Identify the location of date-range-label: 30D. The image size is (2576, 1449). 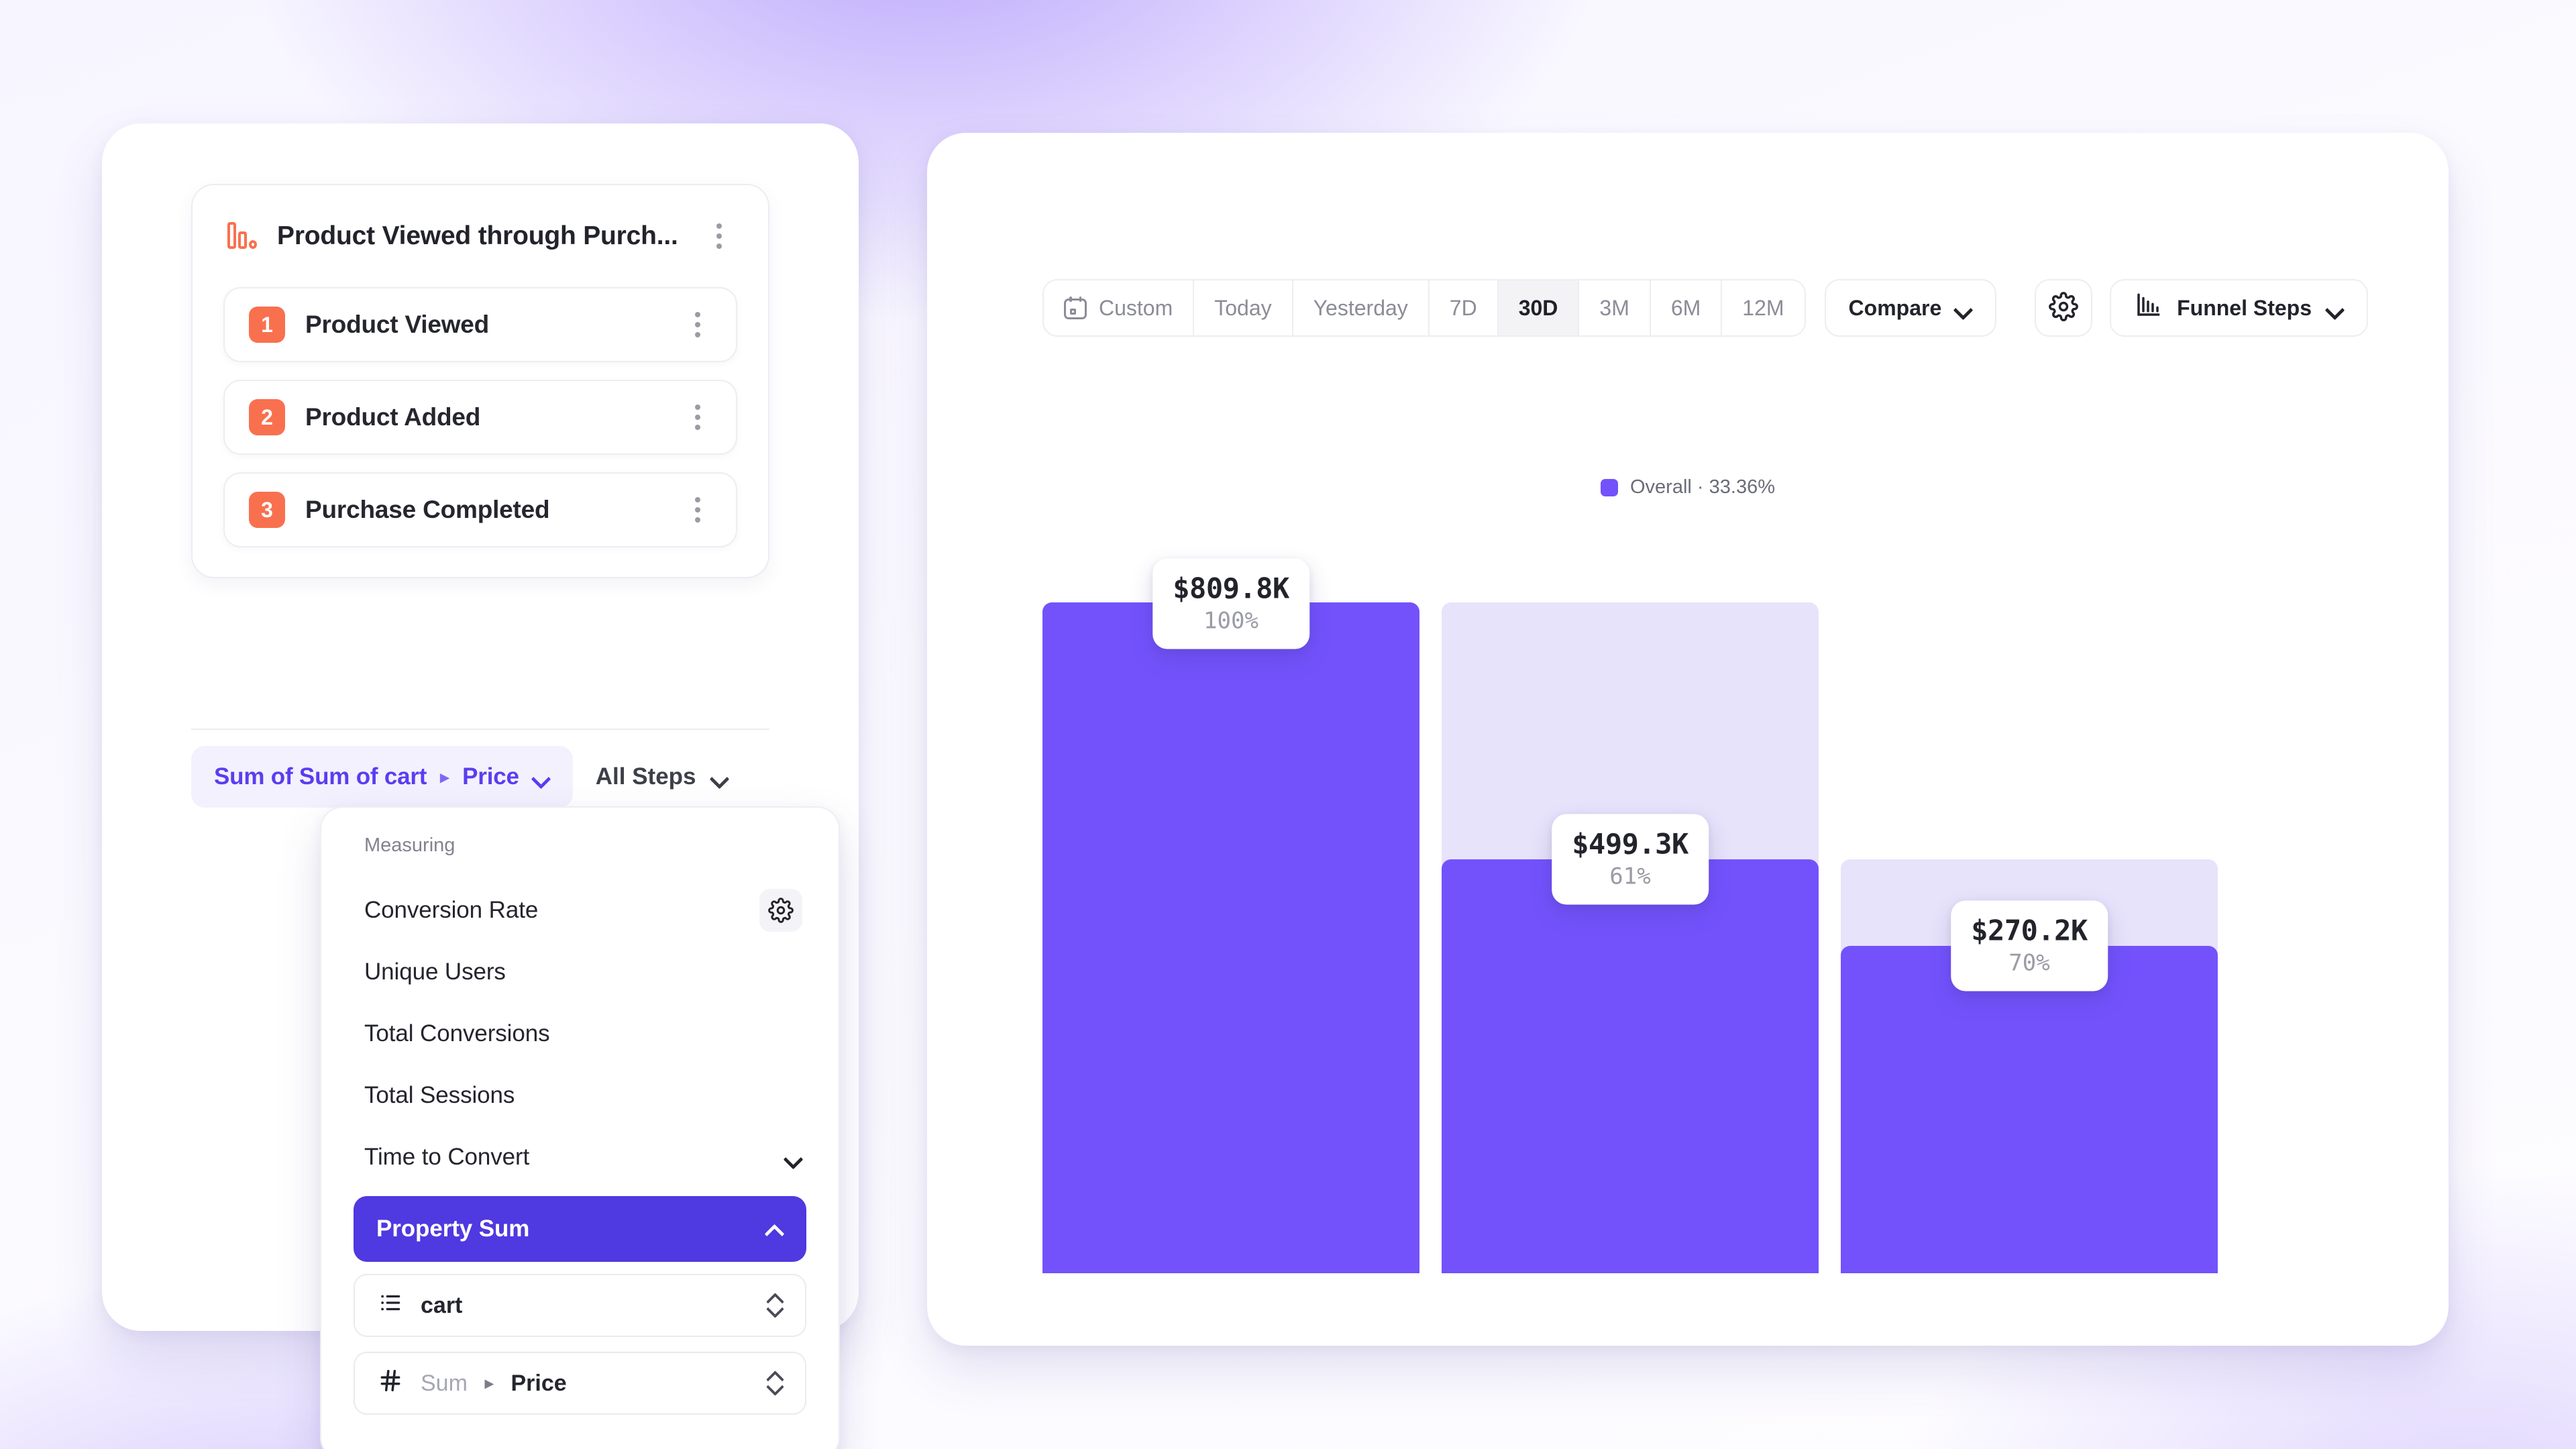
(1538, 307).